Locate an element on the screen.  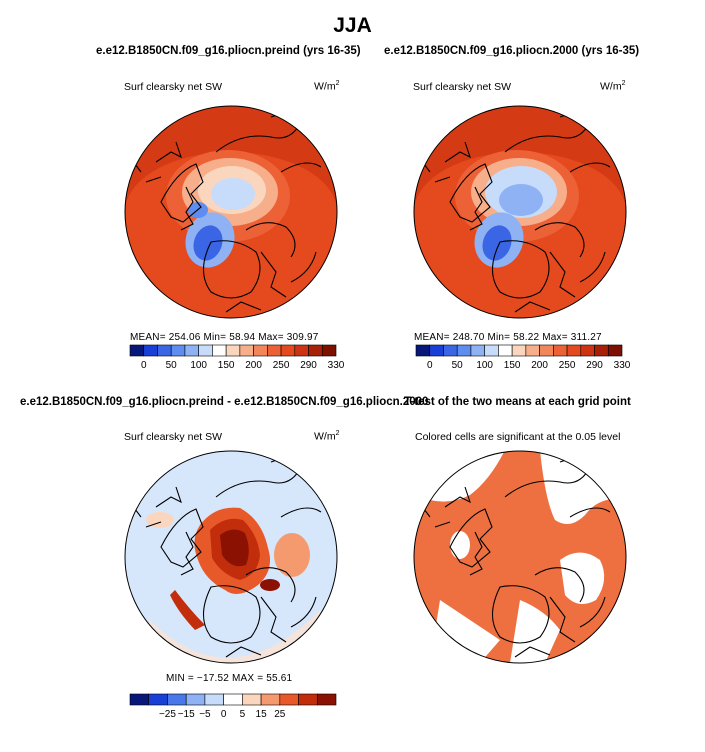
panel3-stats: MIN = −17.52 MAX = 55.61 is located at coordinates (229, 678).